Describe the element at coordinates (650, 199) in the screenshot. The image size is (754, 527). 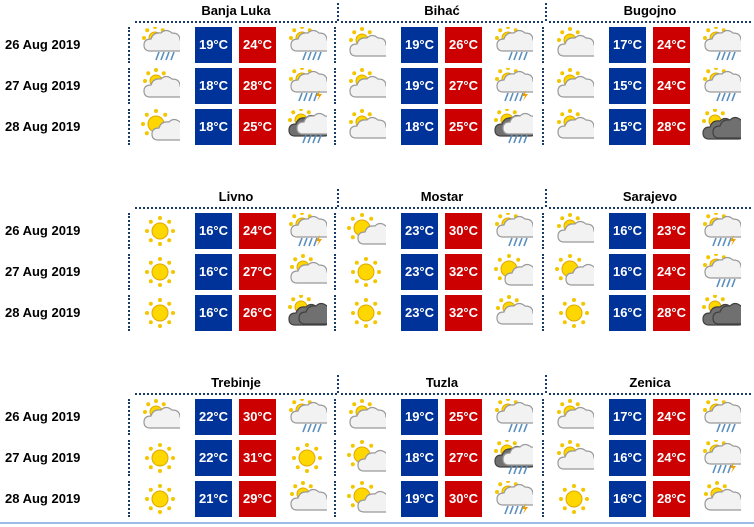
I see `city-header: Sarajevo` at that location.